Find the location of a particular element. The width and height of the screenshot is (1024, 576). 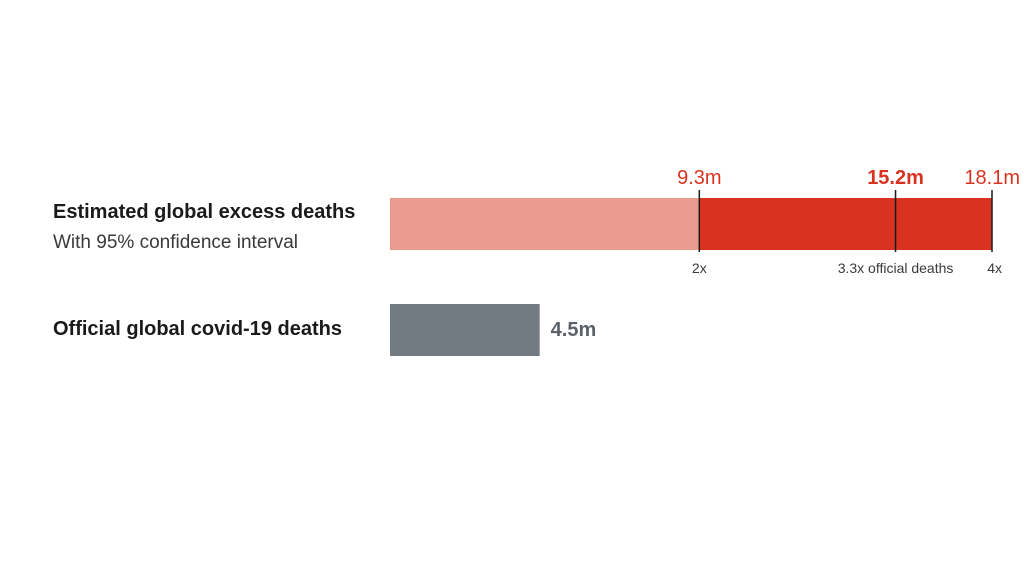

value-label-official: 4.5m is located at coordinates (574, 330).